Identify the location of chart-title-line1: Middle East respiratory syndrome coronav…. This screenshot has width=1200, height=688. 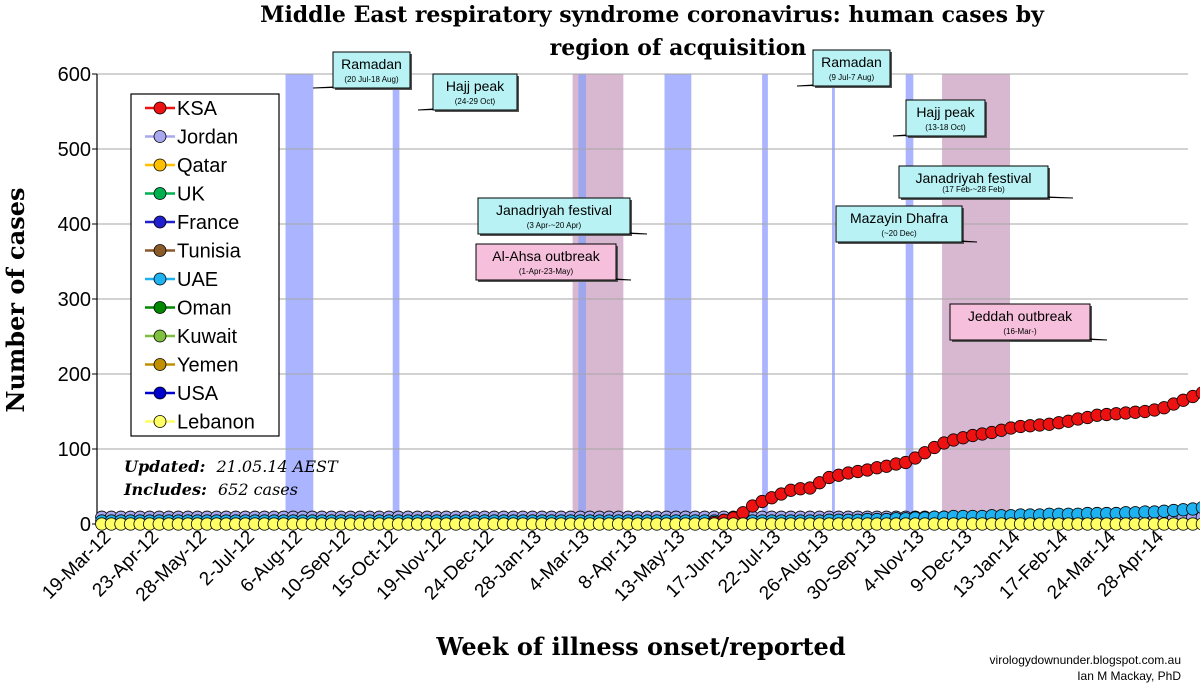
(652, 15).